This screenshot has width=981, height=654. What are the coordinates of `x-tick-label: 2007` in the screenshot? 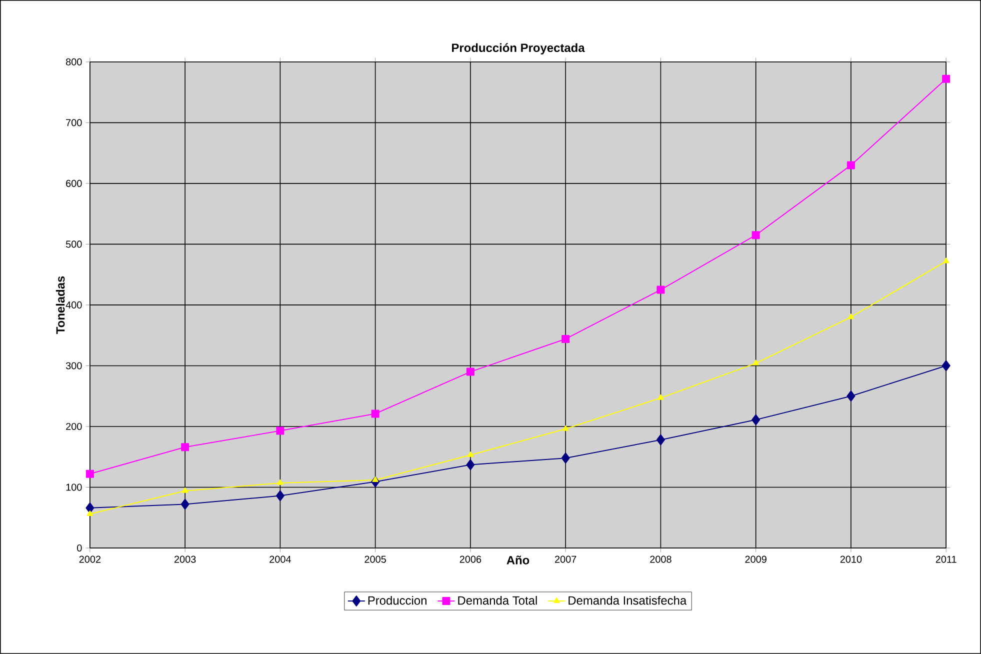 It's located at (565, 559).